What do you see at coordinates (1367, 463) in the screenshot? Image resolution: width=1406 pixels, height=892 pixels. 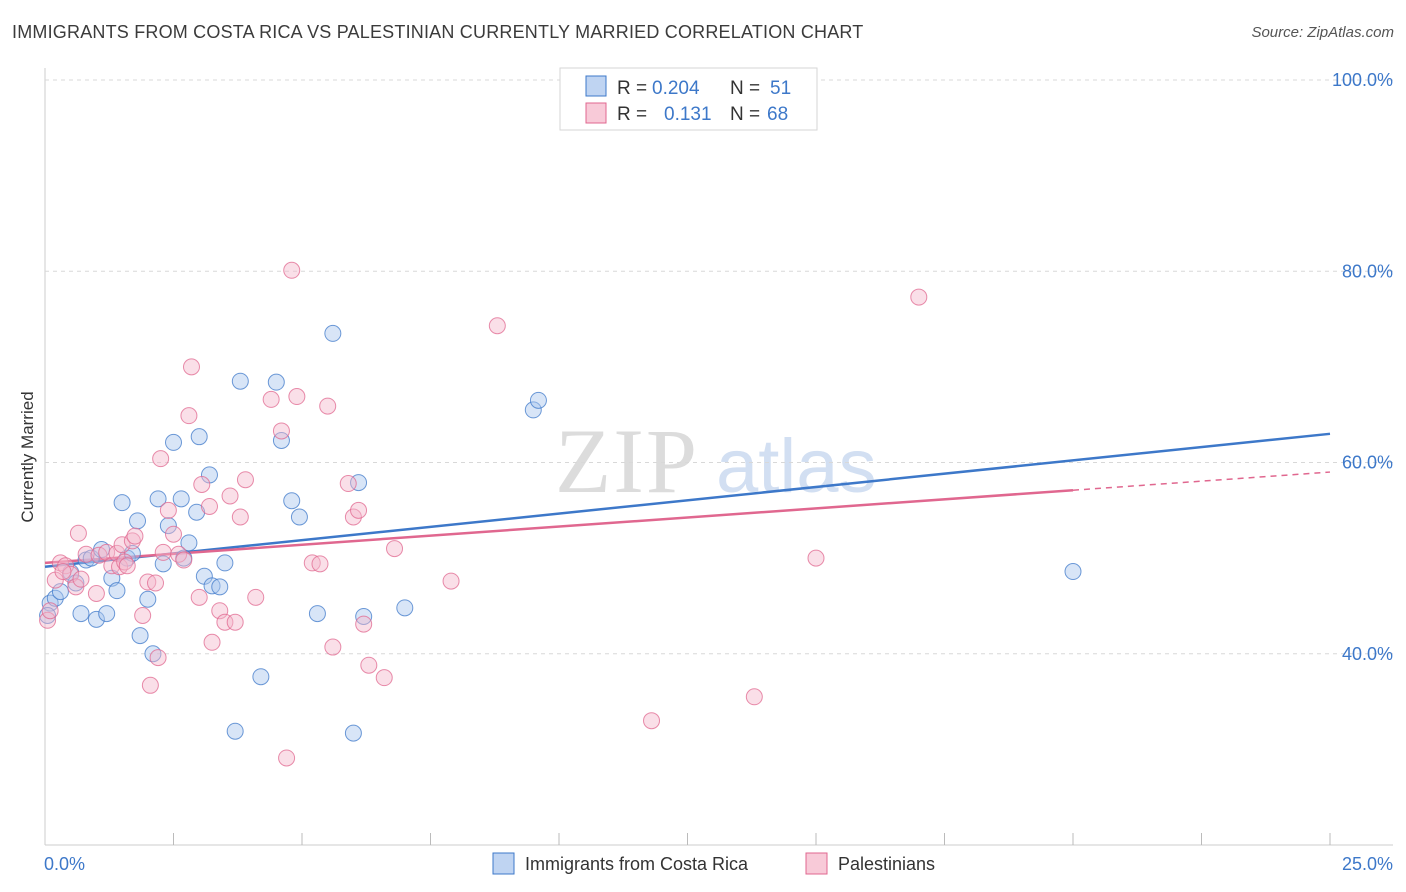 I see `y-tick-label: 60.0%` at bounding box center [1367, 463].